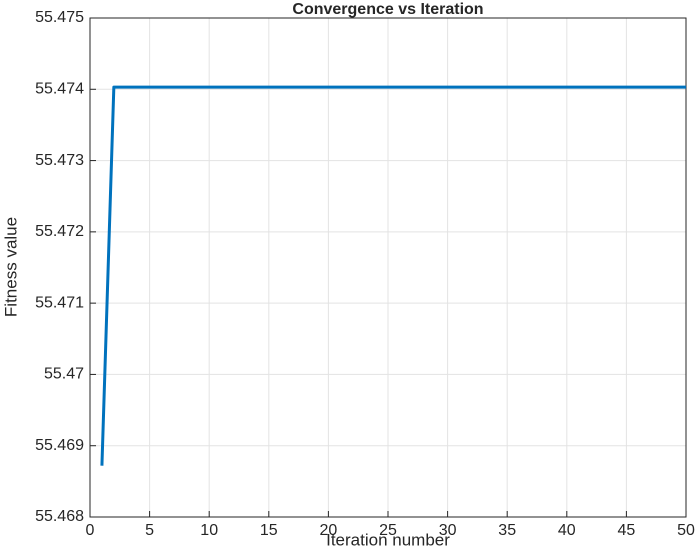 Image resolution: width=699 pixels, height=551 pixels. What do you see at coordinates (388, 539) in the screenshot?
I see `x-axis-label: Iteration number` at bounding box center [388, 539].